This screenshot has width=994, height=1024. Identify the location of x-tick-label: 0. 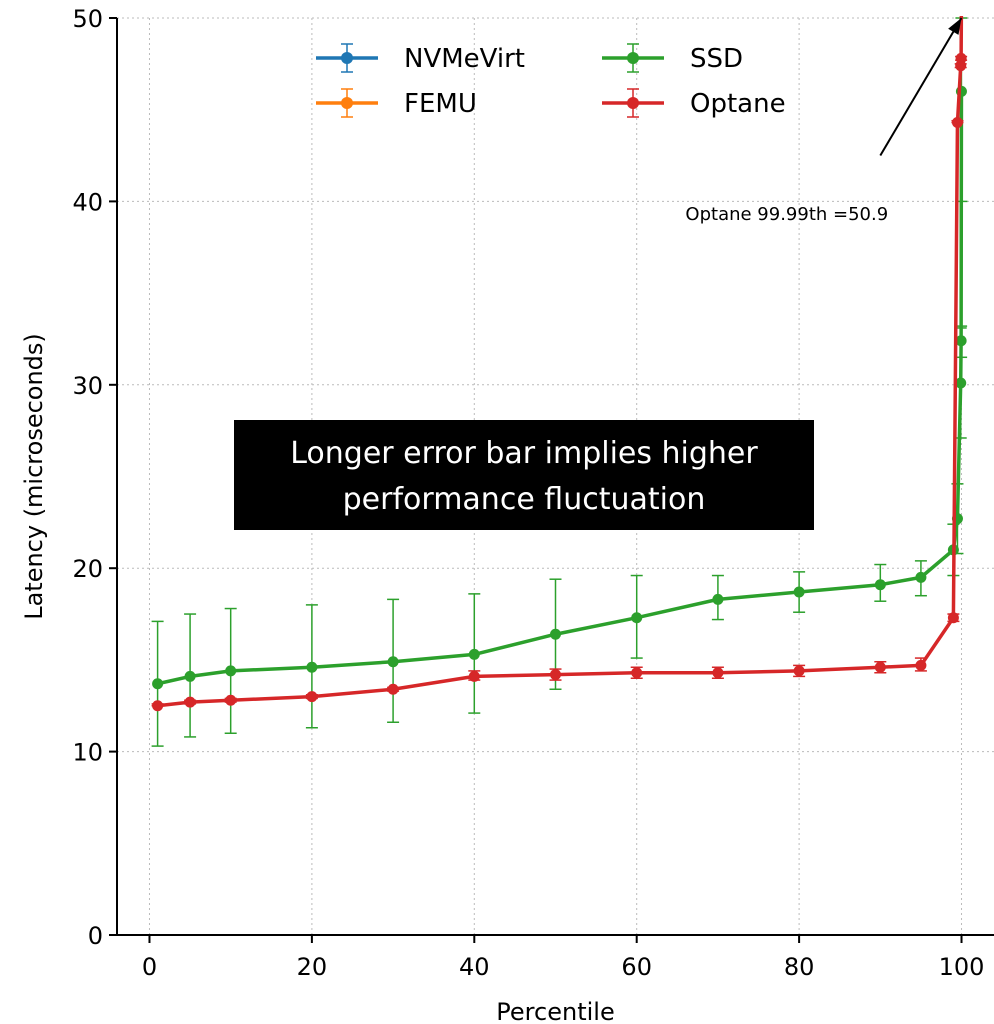
(149, 967).